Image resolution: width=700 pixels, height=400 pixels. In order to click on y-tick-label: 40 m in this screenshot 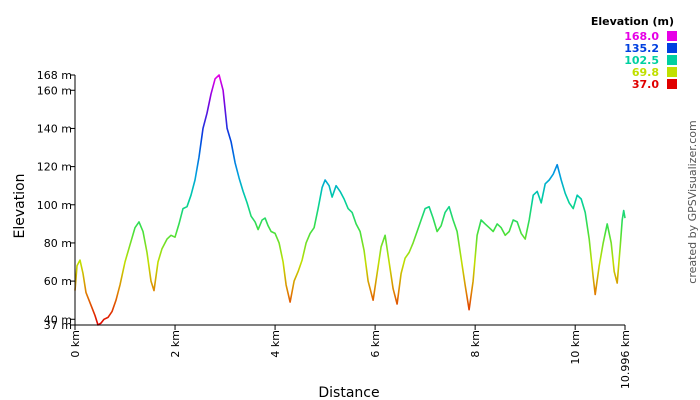, I will do `click(58, 319)`.